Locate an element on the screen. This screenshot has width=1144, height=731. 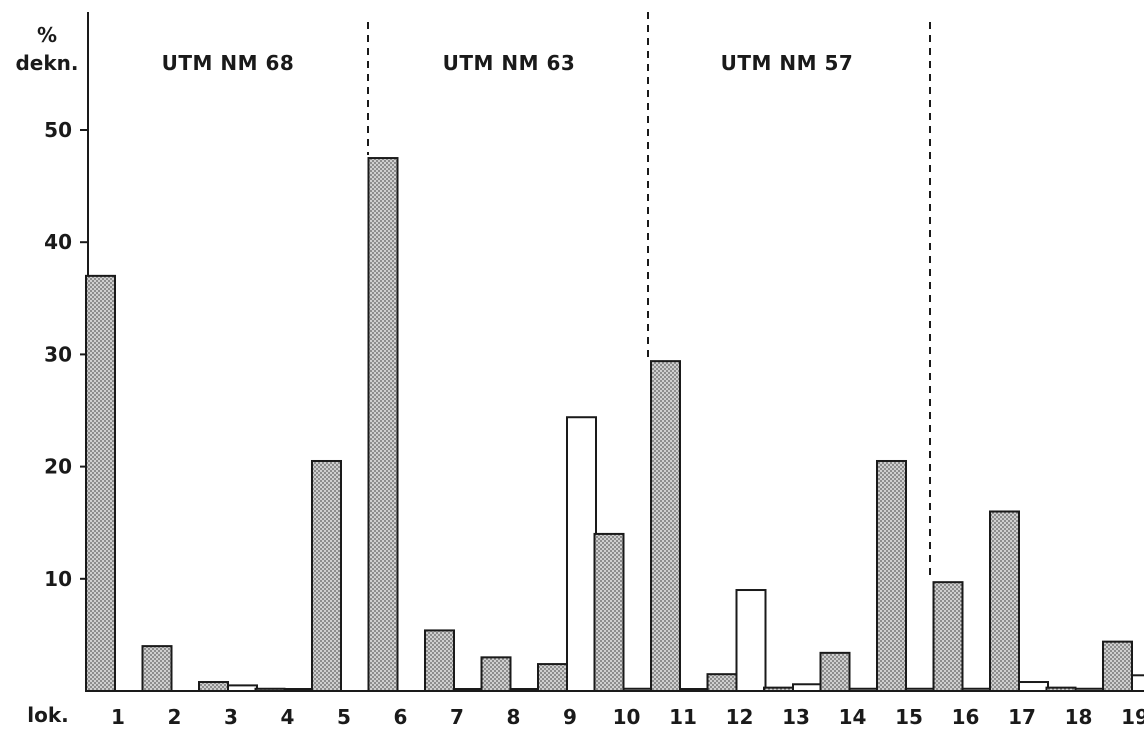
x-tick-label: 1 is located at coordinates (118, 717).